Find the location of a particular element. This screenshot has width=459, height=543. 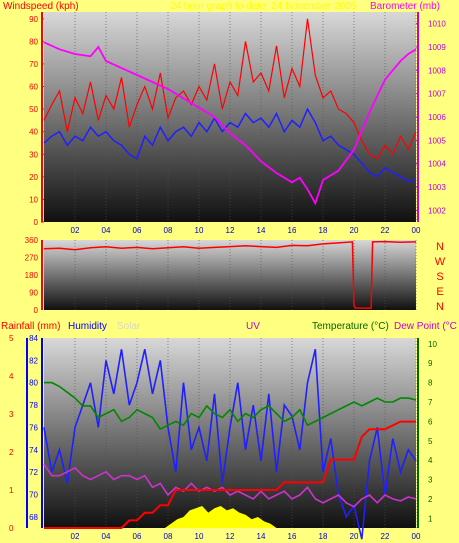

rain-x-tick-label: 18 is located at coordinates (323, 536).